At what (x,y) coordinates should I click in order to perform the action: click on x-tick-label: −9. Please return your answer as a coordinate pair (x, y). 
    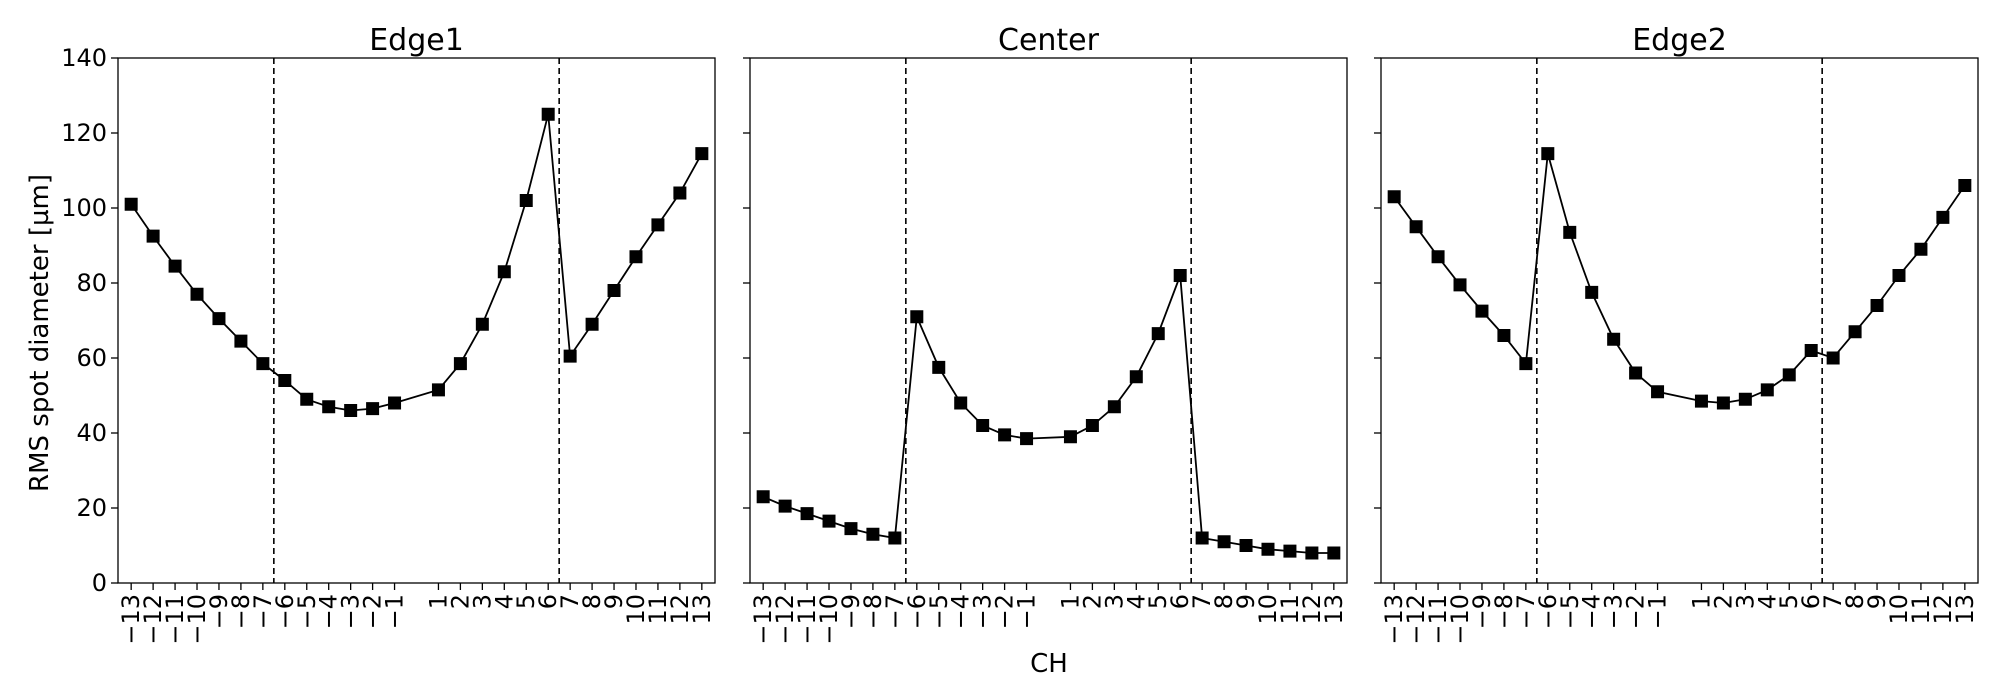
    Looking at the image, I should click on (851, 611).